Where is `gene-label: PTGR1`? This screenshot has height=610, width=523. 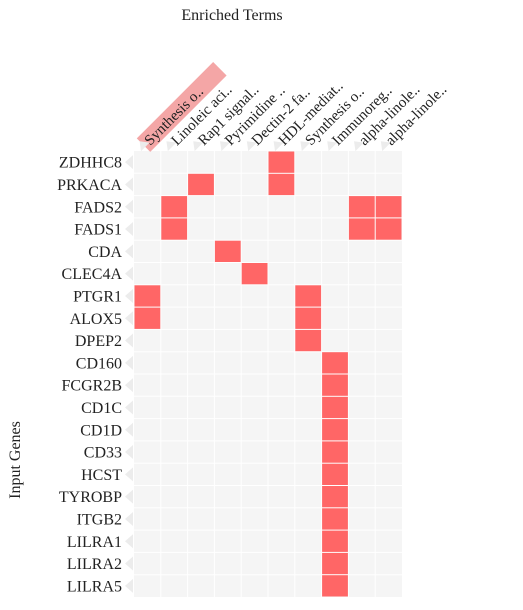
gene-label: PTGR1 is located at coordinates (97, 296).